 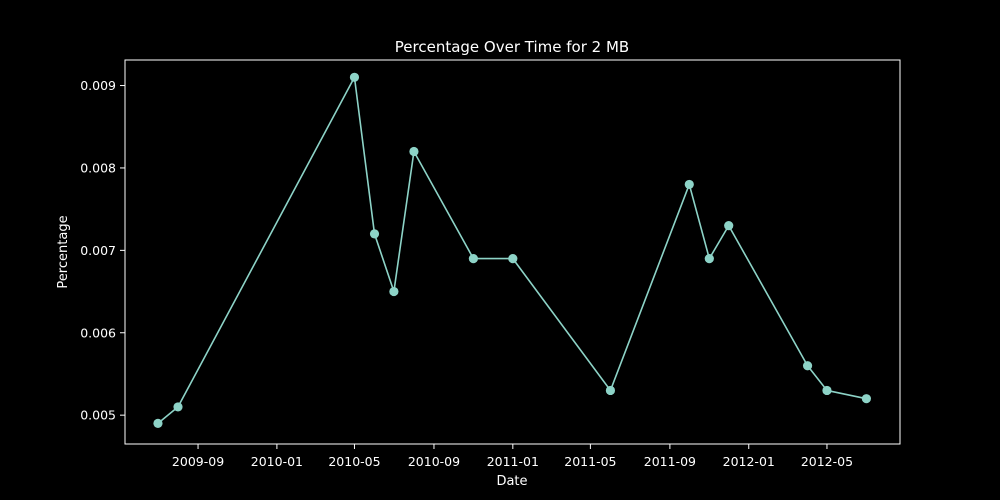 I want to click on x-tick-label: 2010-05, so click(x=354, y=461).